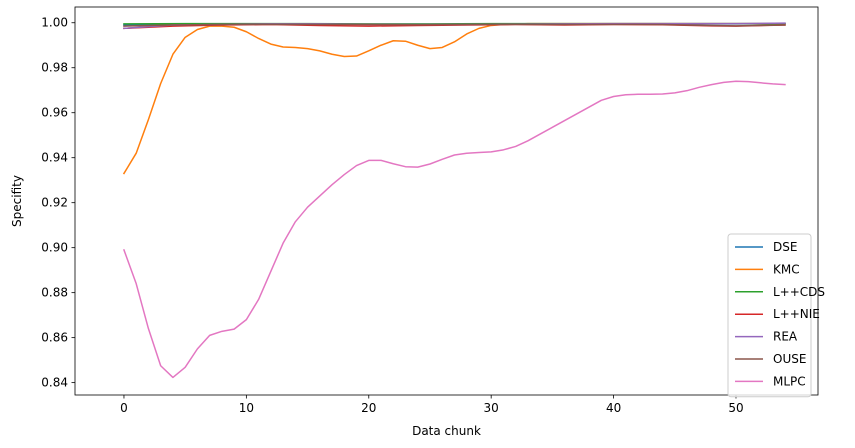  I want to click on y-tick-label: 0.86, so click(54, 338).